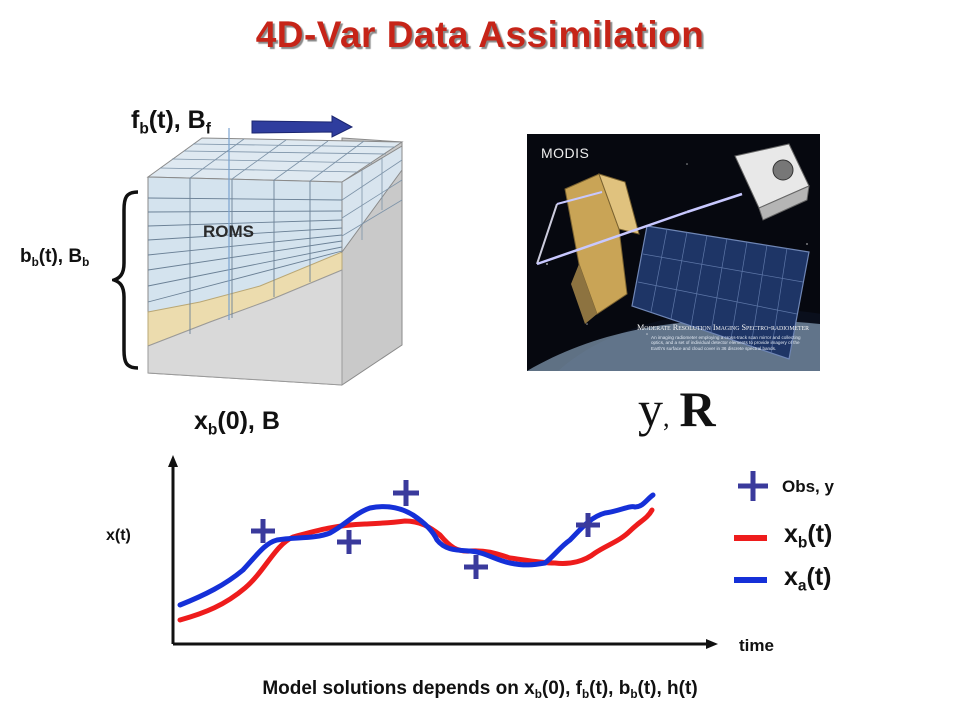 Image resolution: width=960 pixels, height=720 pixels. Describe the element at coordinates (677, 409) in the screenshot. I see `observation-label: y, R` at that location.